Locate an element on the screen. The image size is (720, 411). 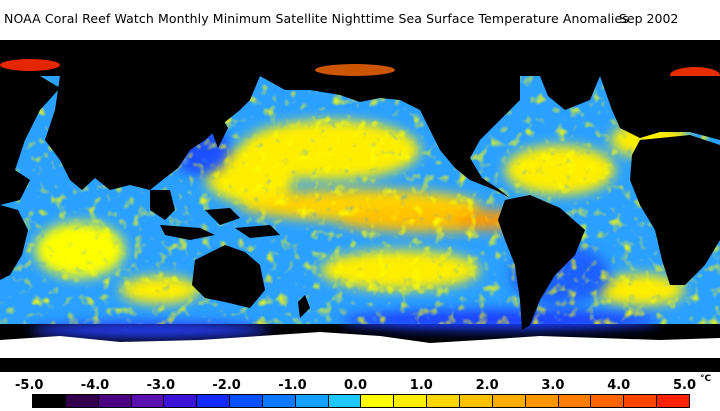
legend-tick-label: 2.0 is located at coordinates (487, 385).